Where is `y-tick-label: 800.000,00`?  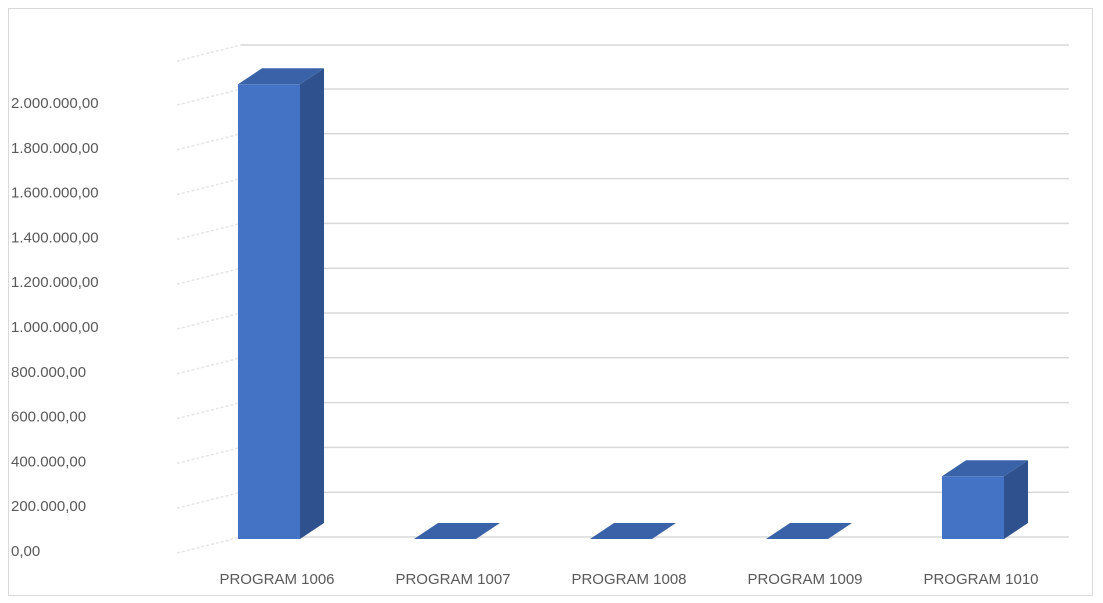 y-tick-label: 800.000,00 is located at coordinates (48, 372).